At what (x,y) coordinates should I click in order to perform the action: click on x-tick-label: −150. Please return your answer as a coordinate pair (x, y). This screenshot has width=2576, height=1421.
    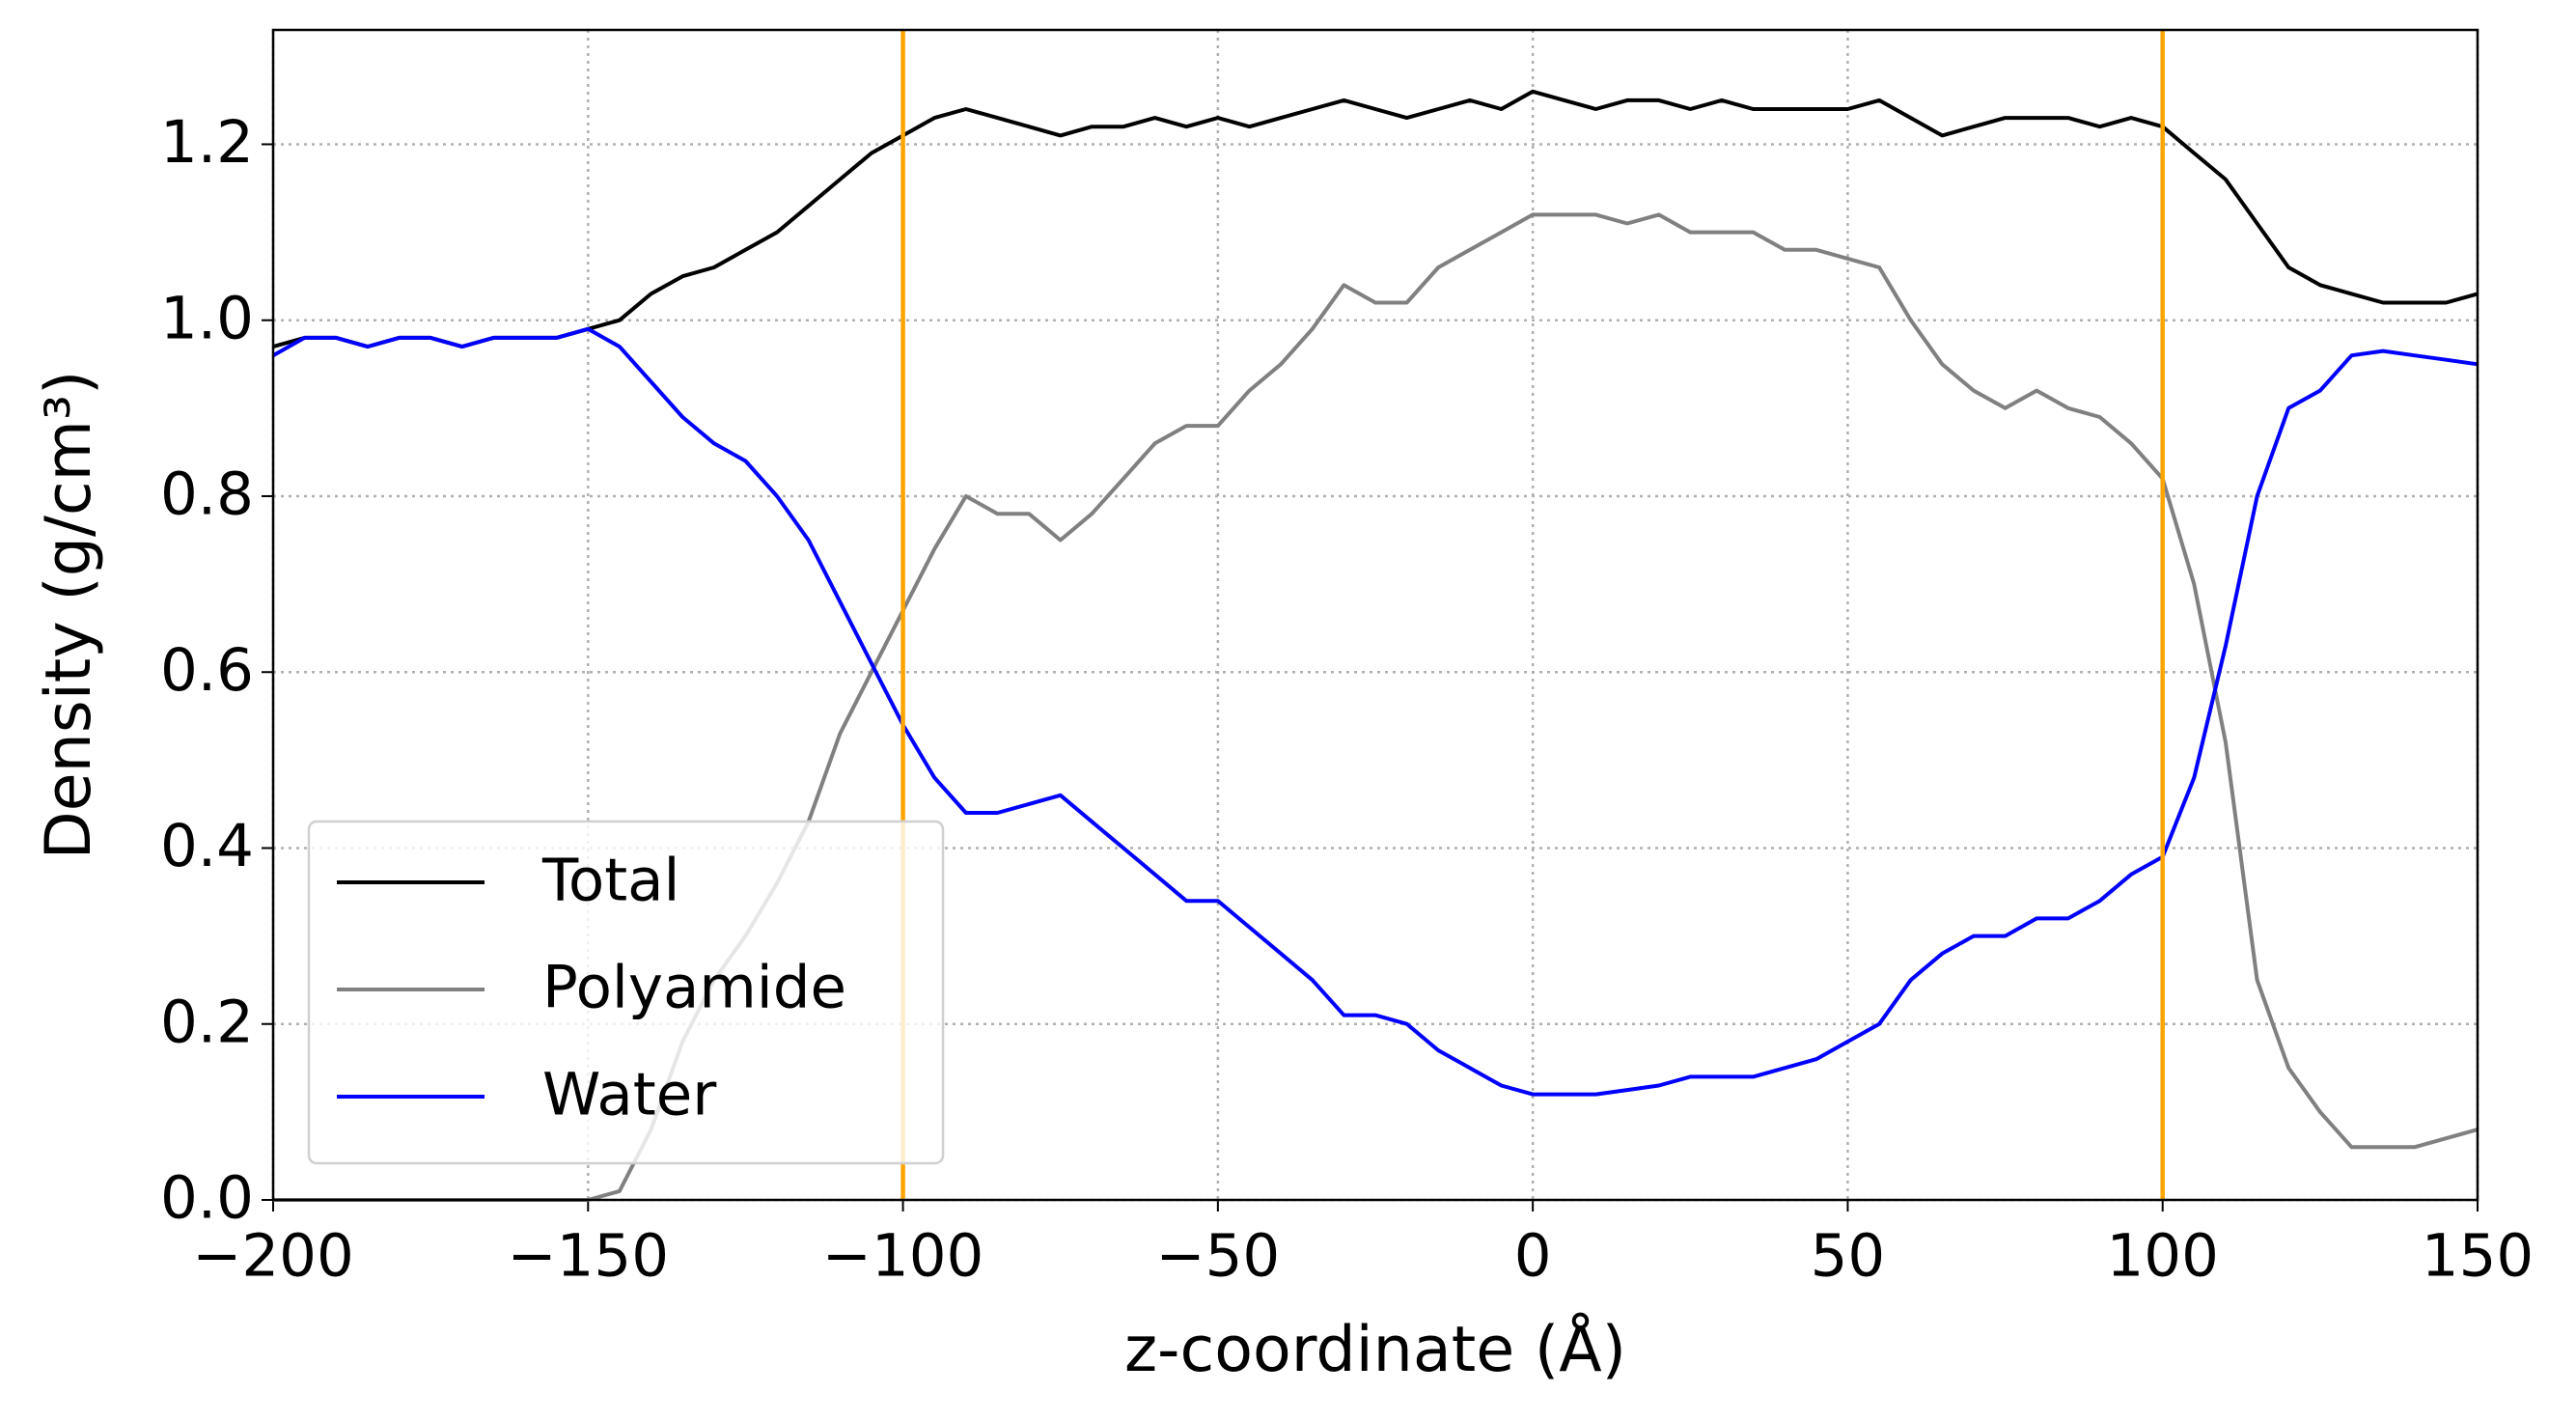
    Looking at the image, I should click on (589, 1256).